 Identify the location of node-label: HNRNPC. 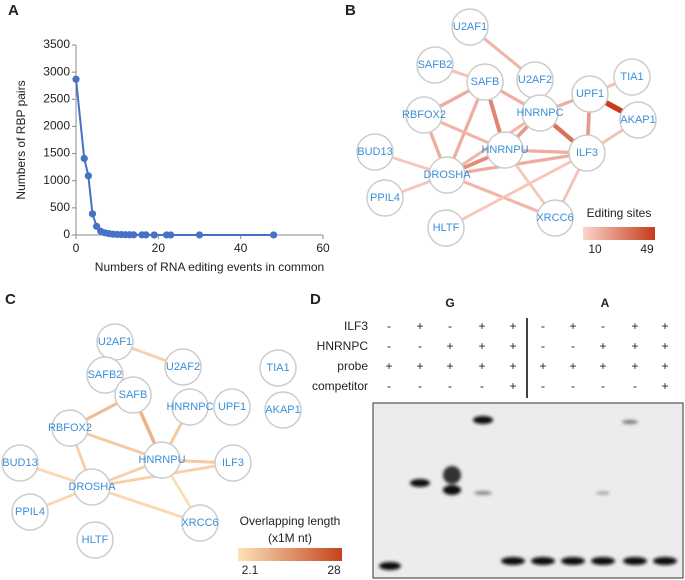
(539, 113).